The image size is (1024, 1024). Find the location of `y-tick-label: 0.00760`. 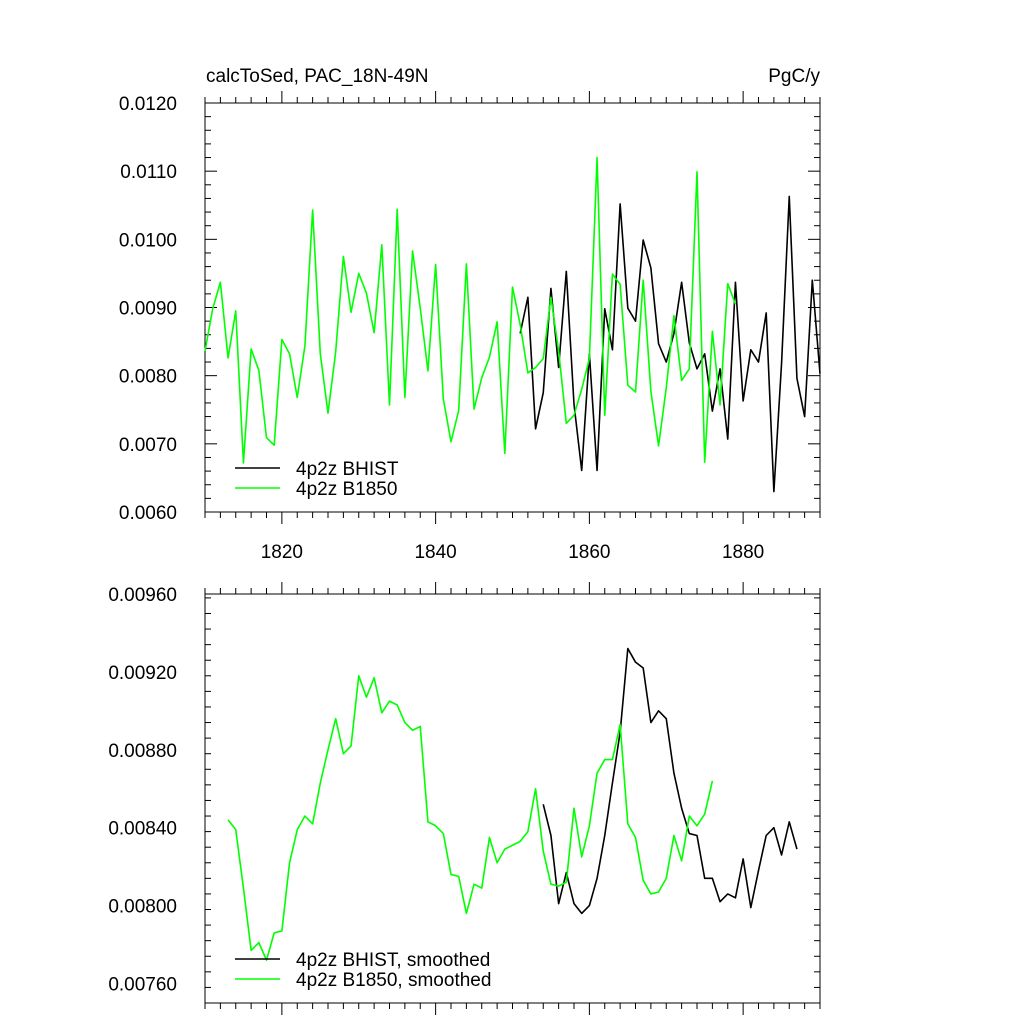

y-tick-label: 0.00760 is located at coordinates (142, 985).